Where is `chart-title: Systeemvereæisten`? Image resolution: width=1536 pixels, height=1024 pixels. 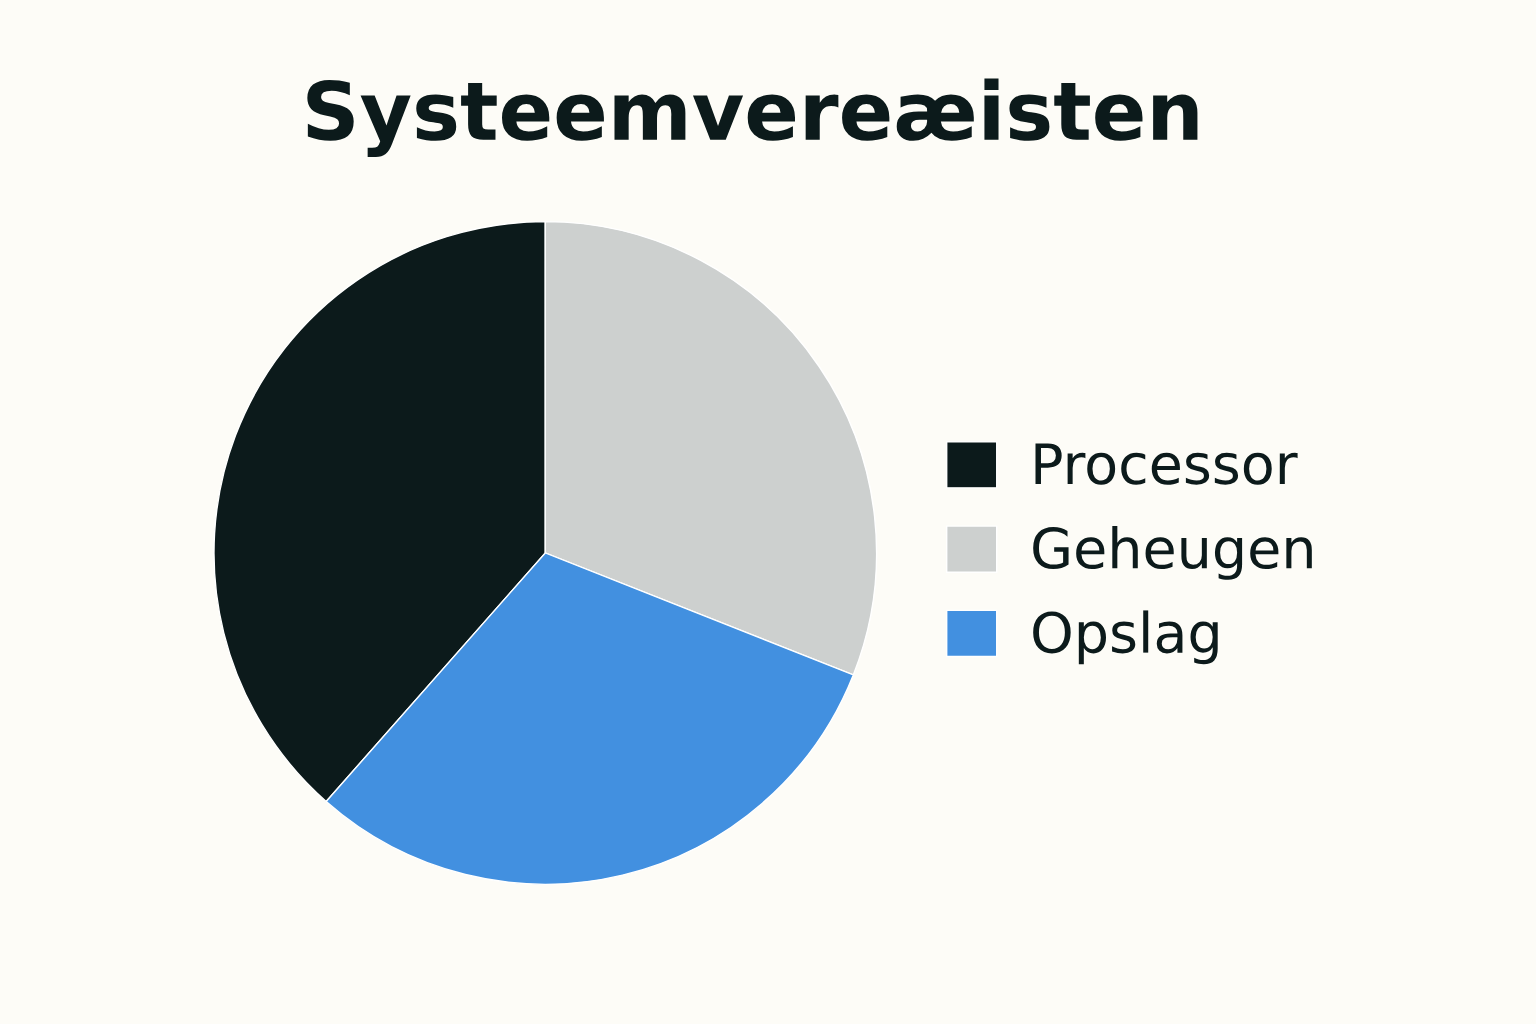
chart-title: Systeemvereæisten is located at coordinates (752, 118).